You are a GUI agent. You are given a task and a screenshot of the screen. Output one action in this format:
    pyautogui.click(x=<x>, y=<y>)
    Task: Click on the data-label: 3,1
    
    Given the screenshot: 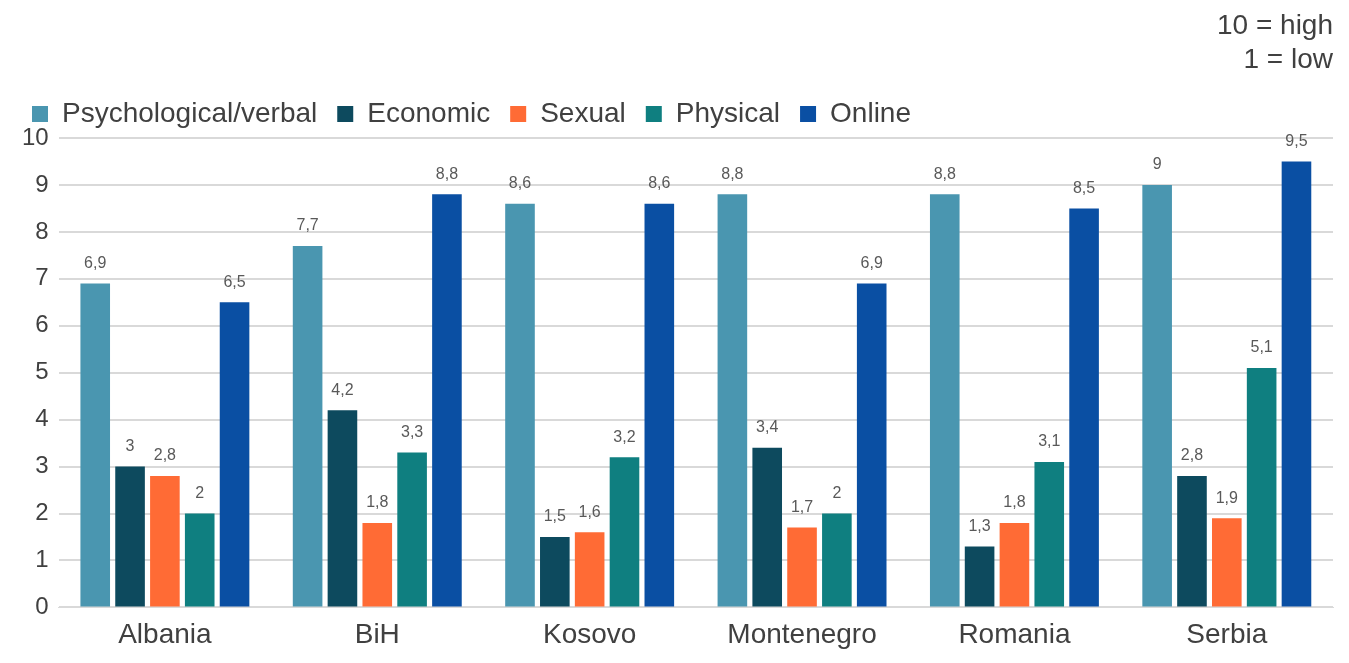 What is the action you would take?
    pyautogui.click(x=1049, y=441)
    